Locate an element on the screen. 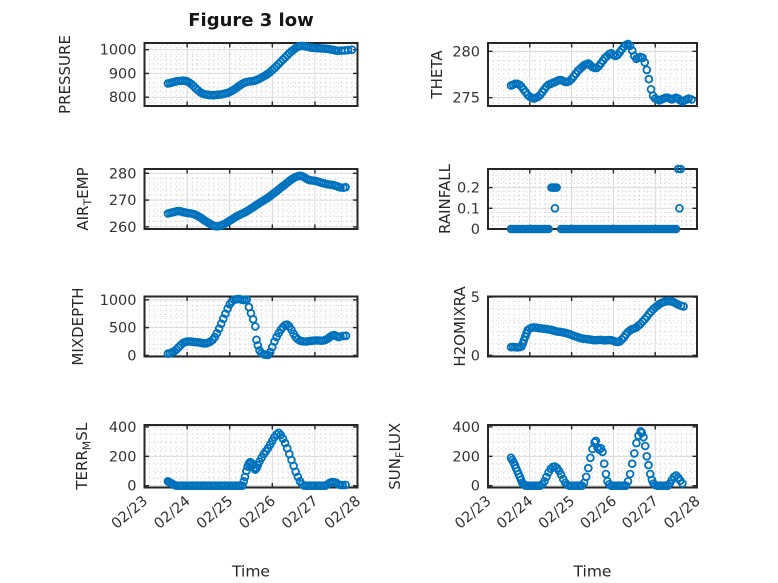  pressure-ytick-label: 1000 is located at coordinates (118, 51).